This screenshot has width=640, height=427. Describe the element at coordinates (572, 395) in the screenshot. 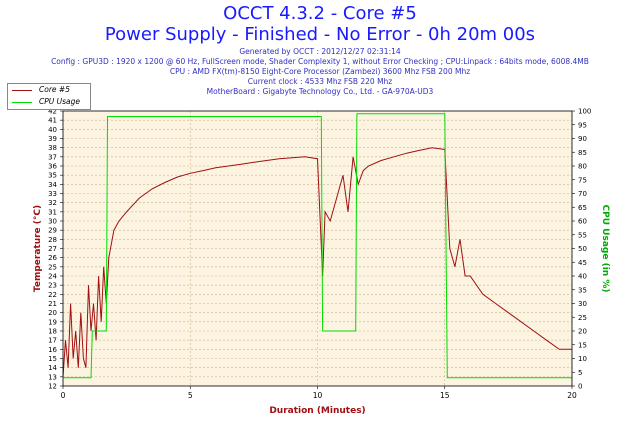

I see `x-tick-label: 20` at that location.